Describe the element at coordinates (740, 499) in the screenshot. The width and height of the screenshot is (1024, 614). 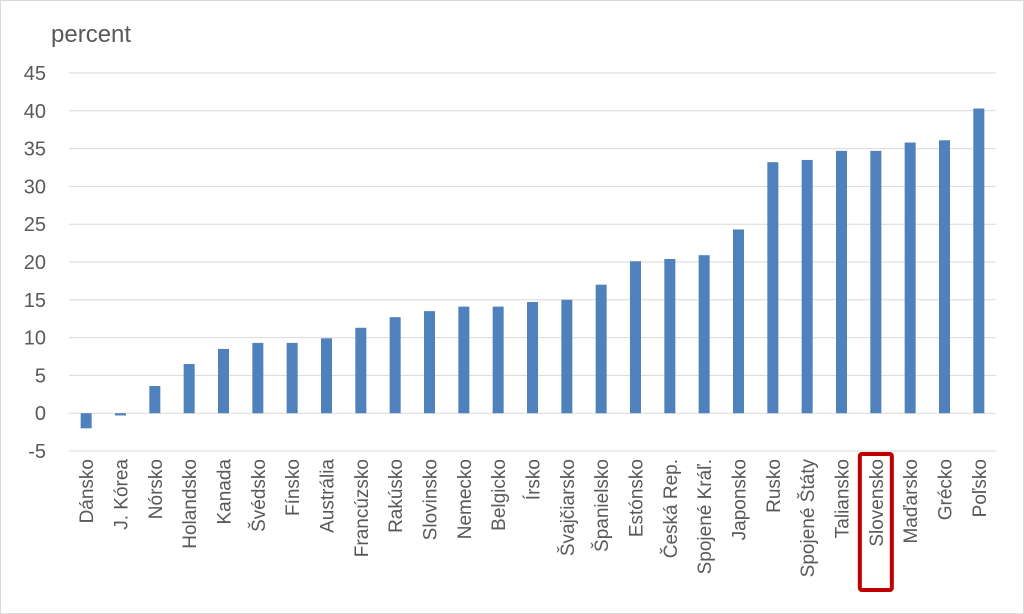
I see `x-tick-label: Japonsko` at that location.